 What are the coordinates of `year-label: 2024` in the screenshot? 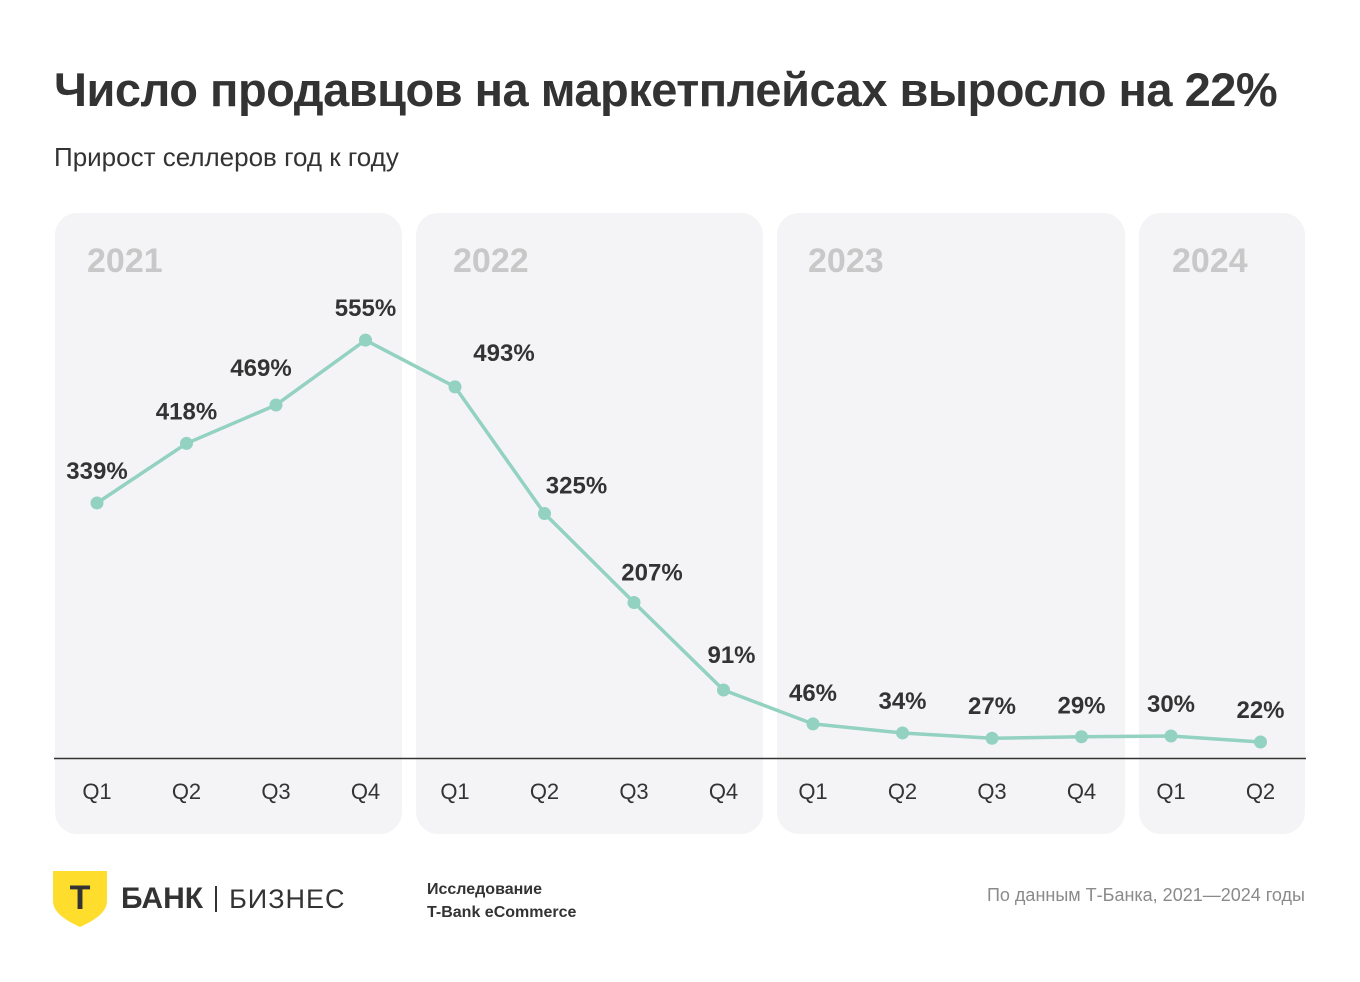 It's located at (1210, 261).